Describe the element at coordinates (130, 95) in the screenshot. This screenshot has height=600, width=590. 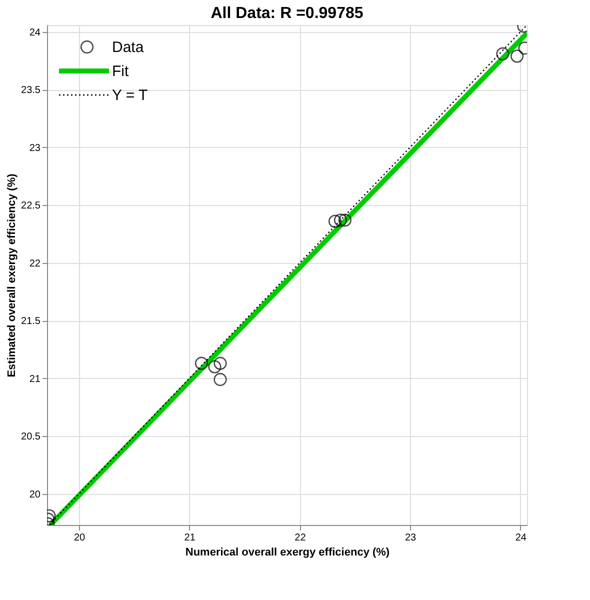
I see `legend-label: Y = T` at that location.